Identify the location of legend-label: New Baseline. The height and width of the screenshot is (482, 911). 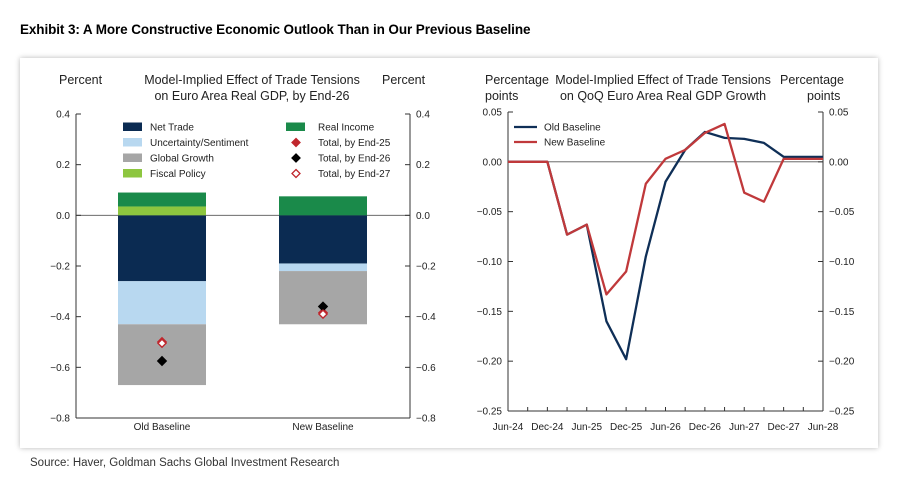
(575, 143).